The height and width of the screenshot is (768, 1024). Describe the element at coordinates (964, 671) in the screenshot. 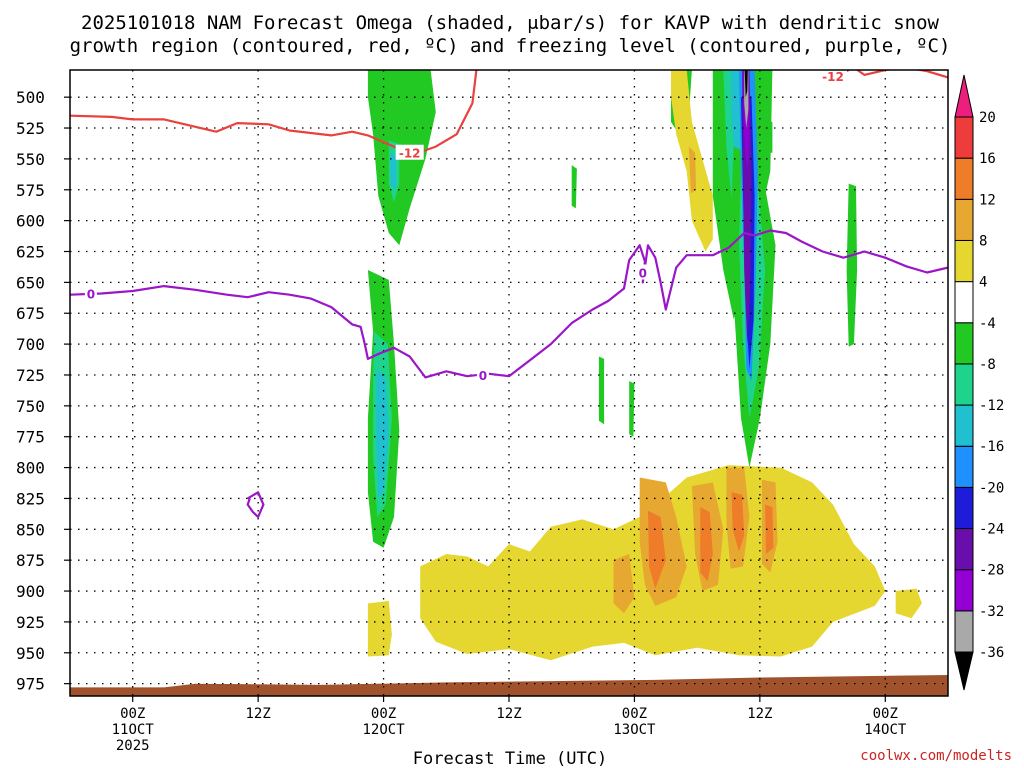

I see `colorbar-cap-bottom` at that location.